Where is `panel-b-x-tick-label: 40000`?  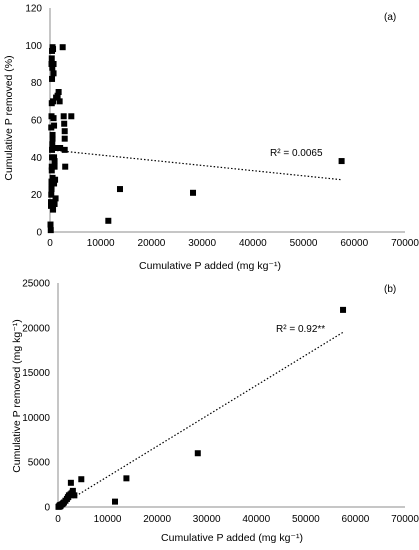
panel-b-x-tick-label: 40000 is located at coordinates (256, 519).